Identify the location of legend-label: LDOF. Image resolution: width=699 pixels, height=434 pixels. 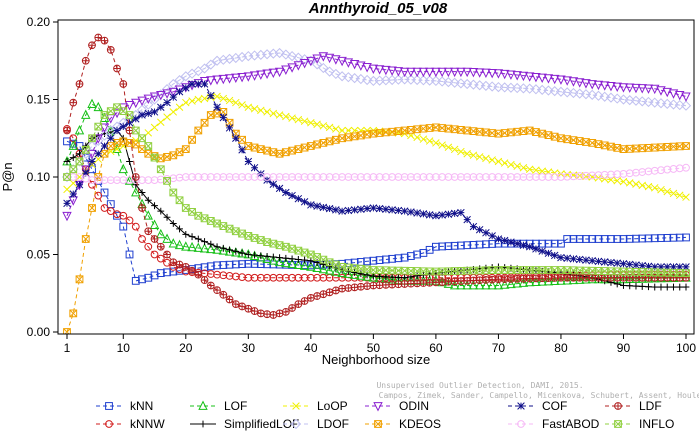
(333, 424).